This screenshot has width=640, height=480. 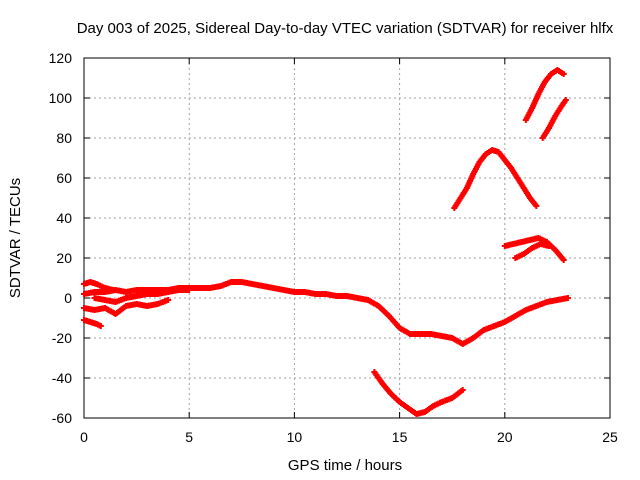 What do you see at coordinates (400, 437) in the screenshot?
I see `x-tick-label: 15` at bounding box center [400, 437].